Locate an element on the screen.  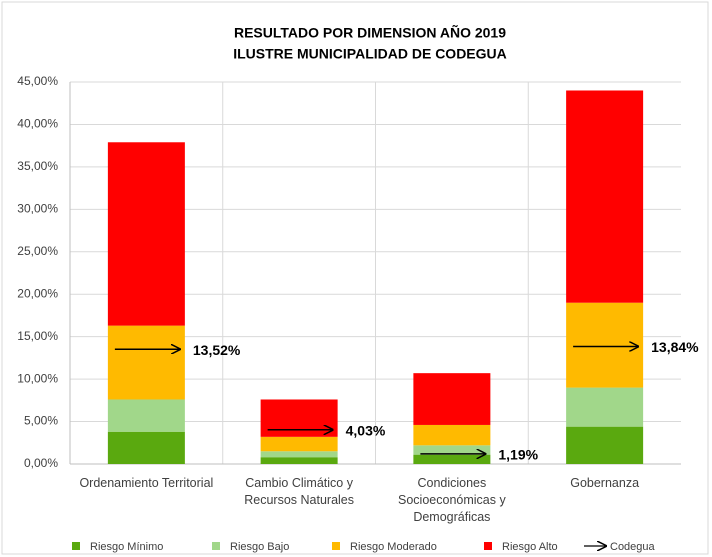
y-tick-label: 5,00% is located at coordinates (41, 421).